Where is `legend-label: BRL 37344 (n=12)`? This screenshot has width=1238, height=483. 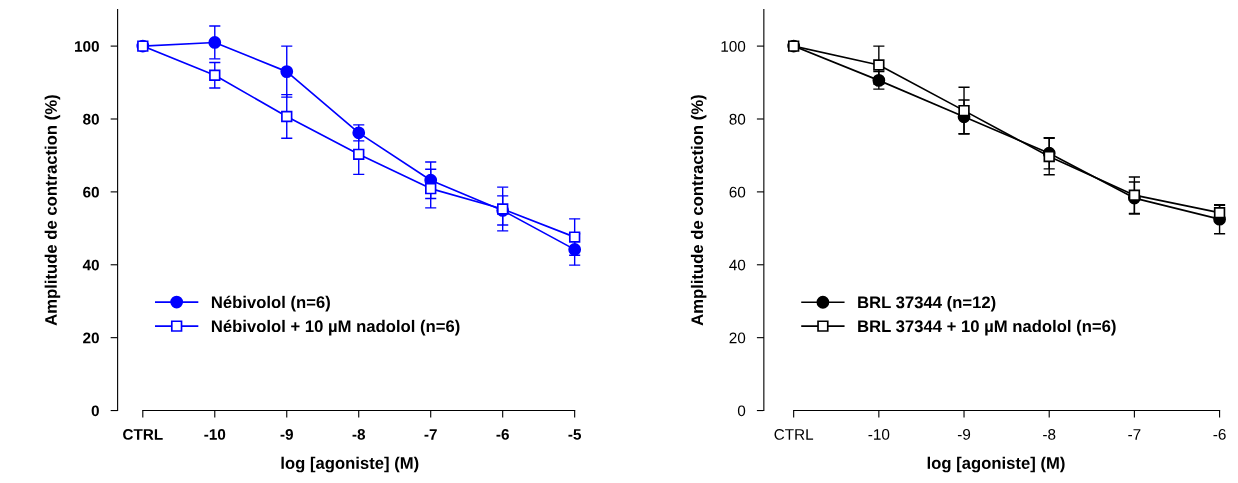
legend-label: BRL 37344 (n=12) is located at coordinates (927, 304).